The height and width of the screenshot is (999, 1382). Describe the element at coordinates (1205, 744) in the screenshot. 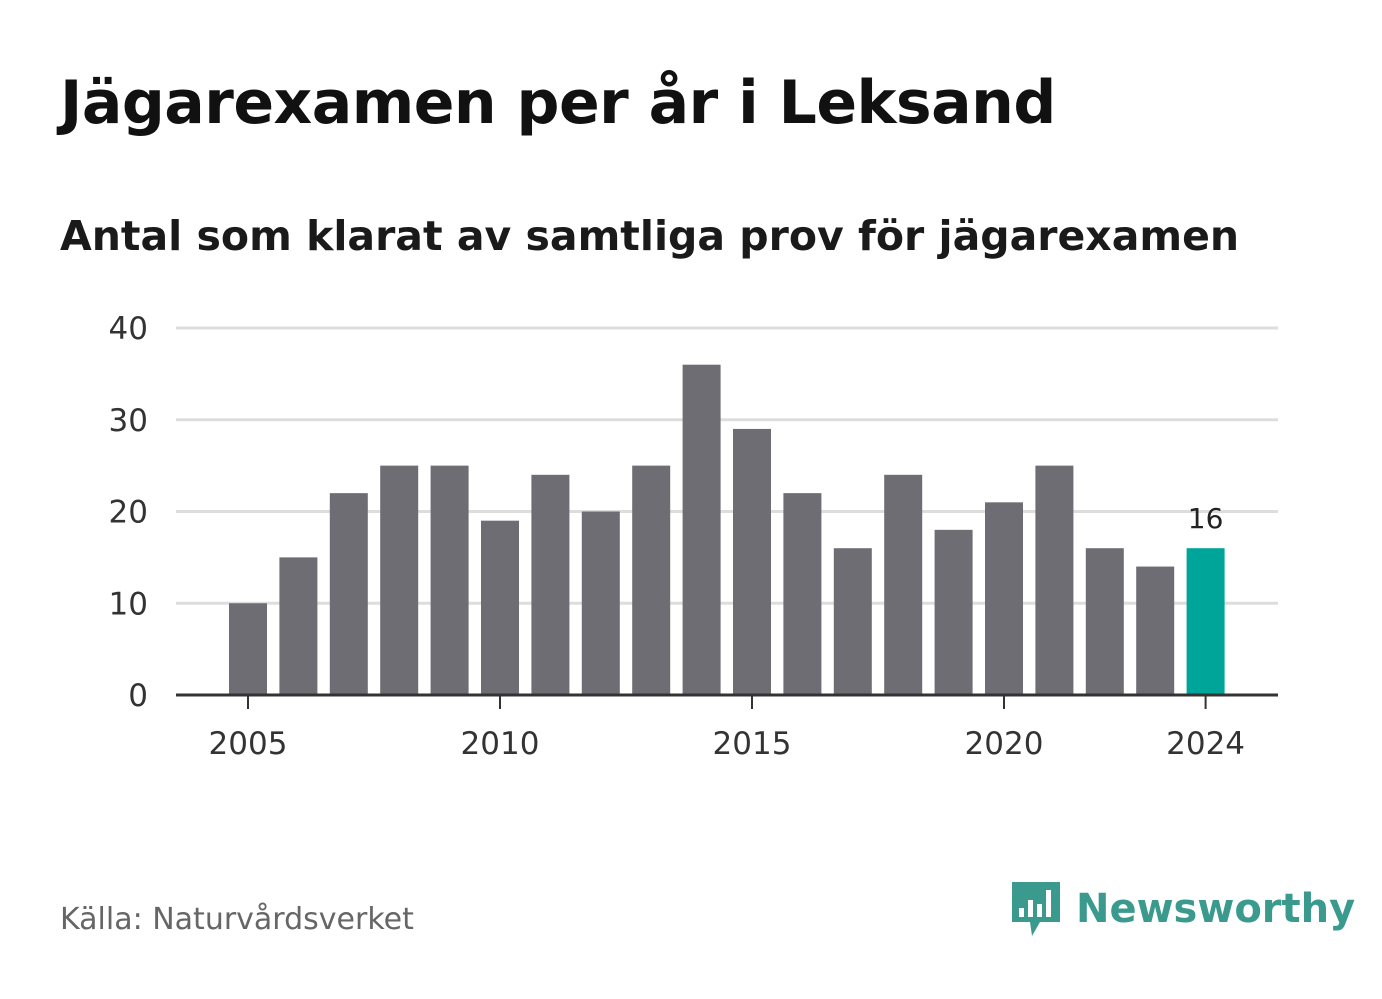

I see `x-tick-label: 2024` at that location.